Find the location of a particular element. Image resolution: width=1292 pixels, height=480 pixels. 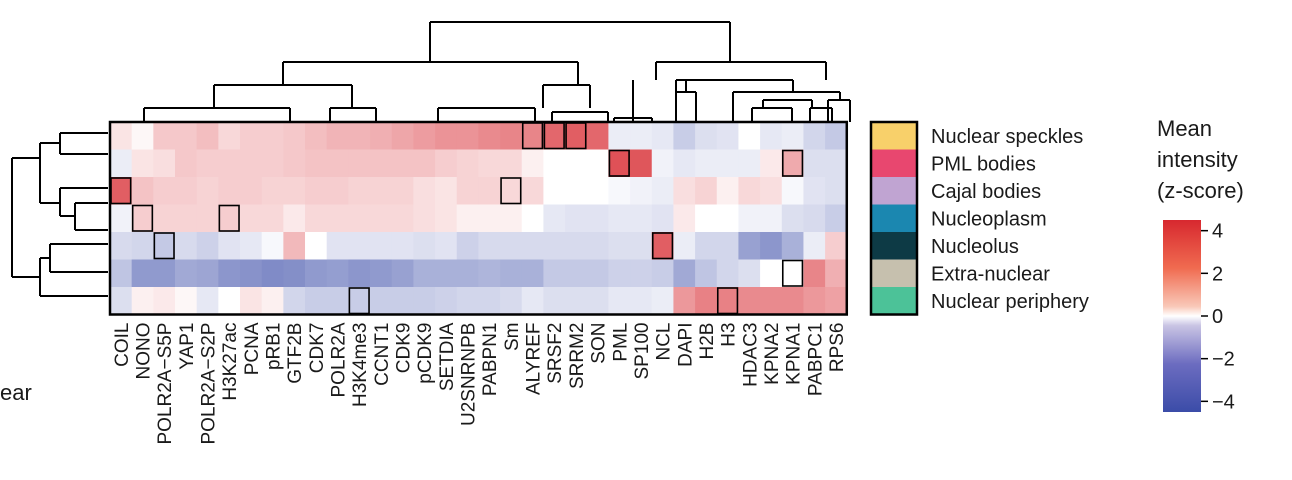

column-label-25: NCL is located at coordinates (664, 342).